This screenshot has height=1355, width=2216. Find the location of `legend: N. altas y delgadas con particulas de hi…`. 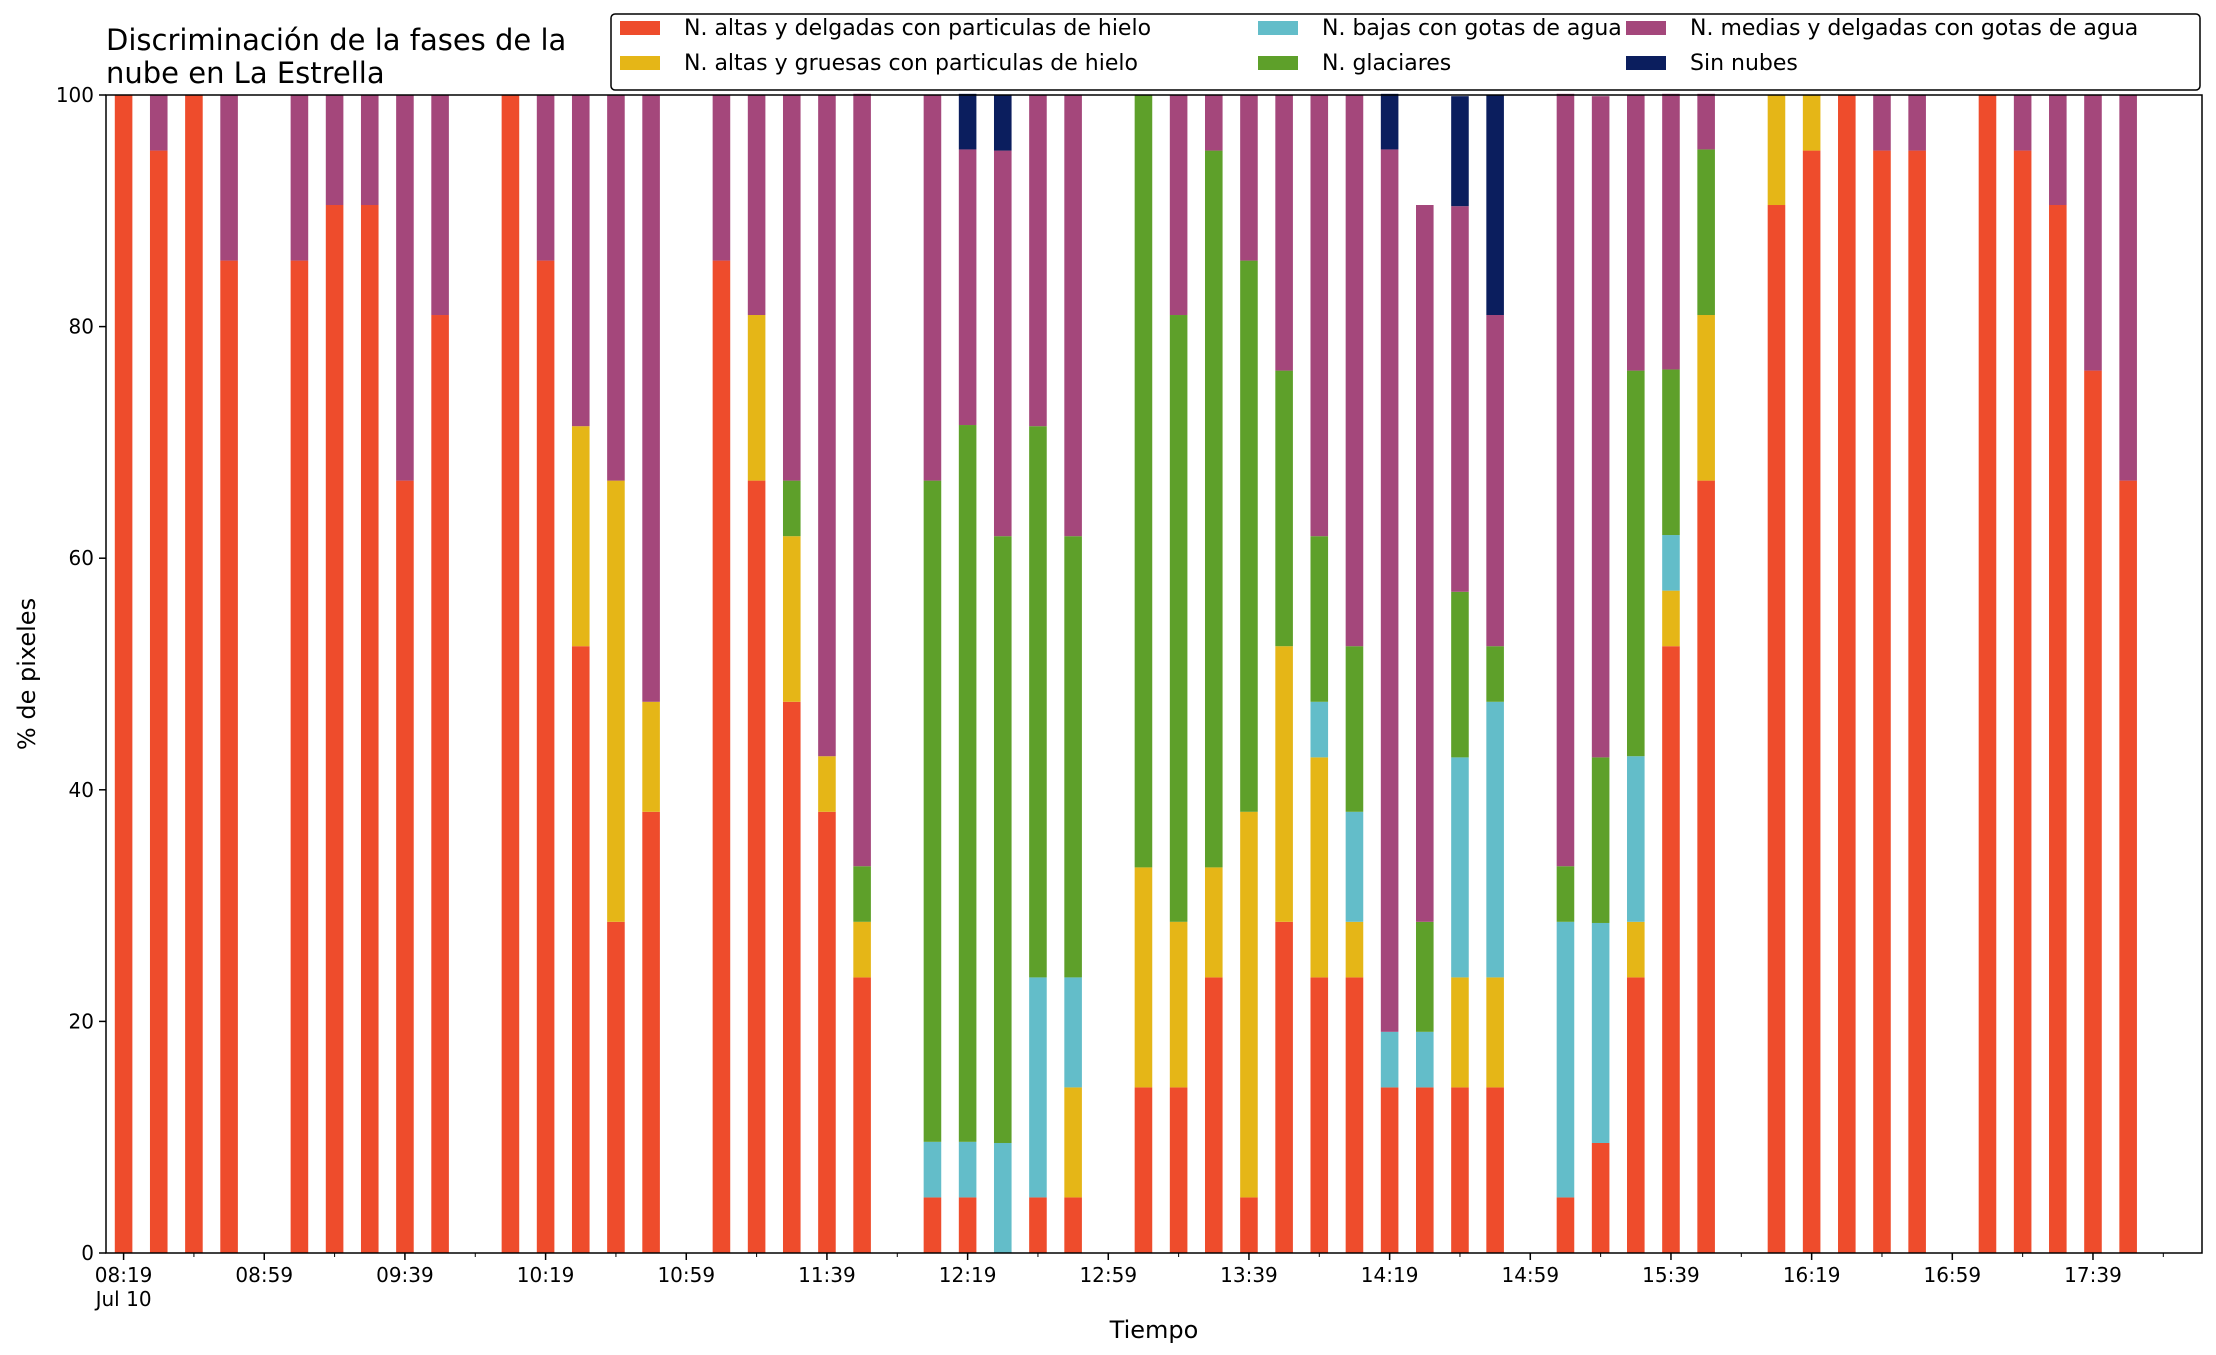

legend: N. altas y delgadas con particulas de hi… is located at coordinates (1405, 52).